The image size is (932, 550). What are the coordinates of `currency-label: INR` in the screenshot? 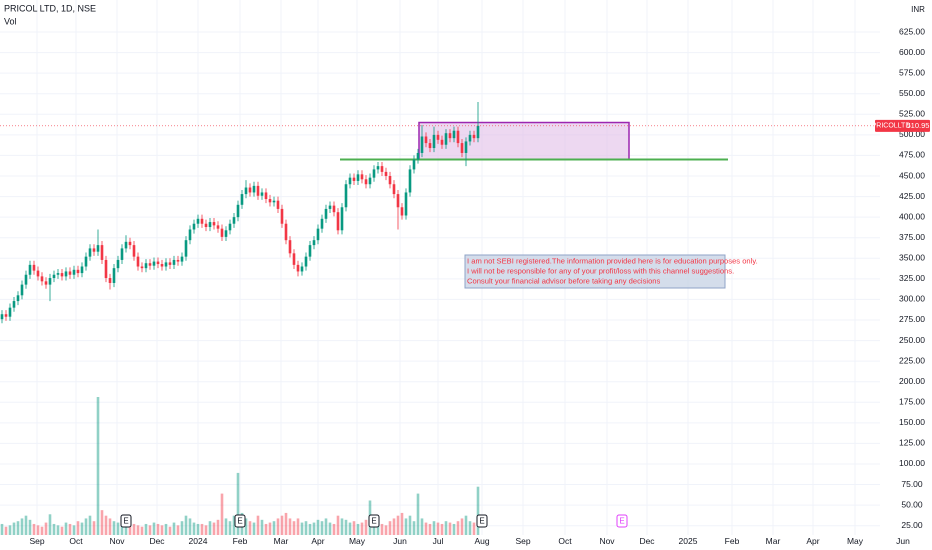 It's located at (918, 9).